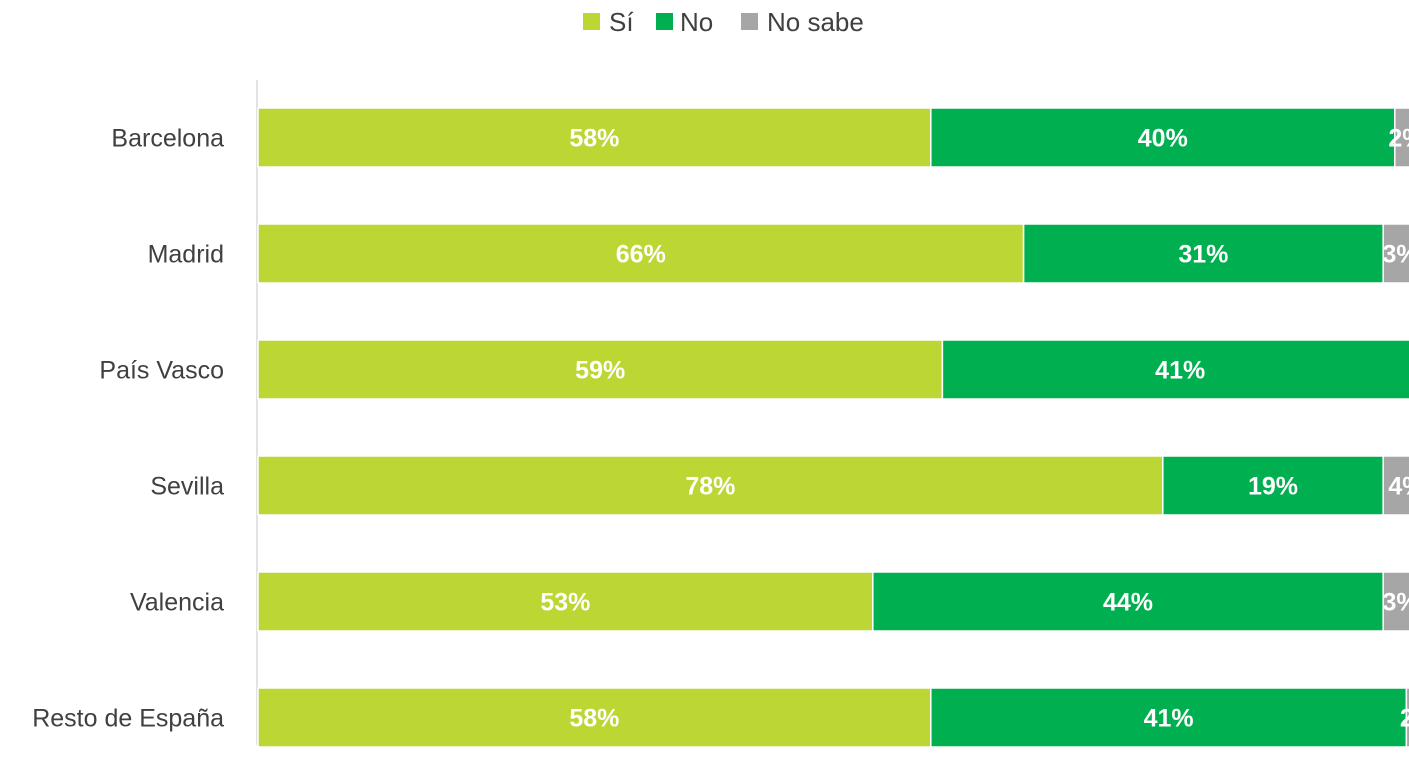 This screenshot has height=772, width=1409. Describe the element at coordinates (161, 371) in the screenshot. I see `category-label: País Vasco` at that location.